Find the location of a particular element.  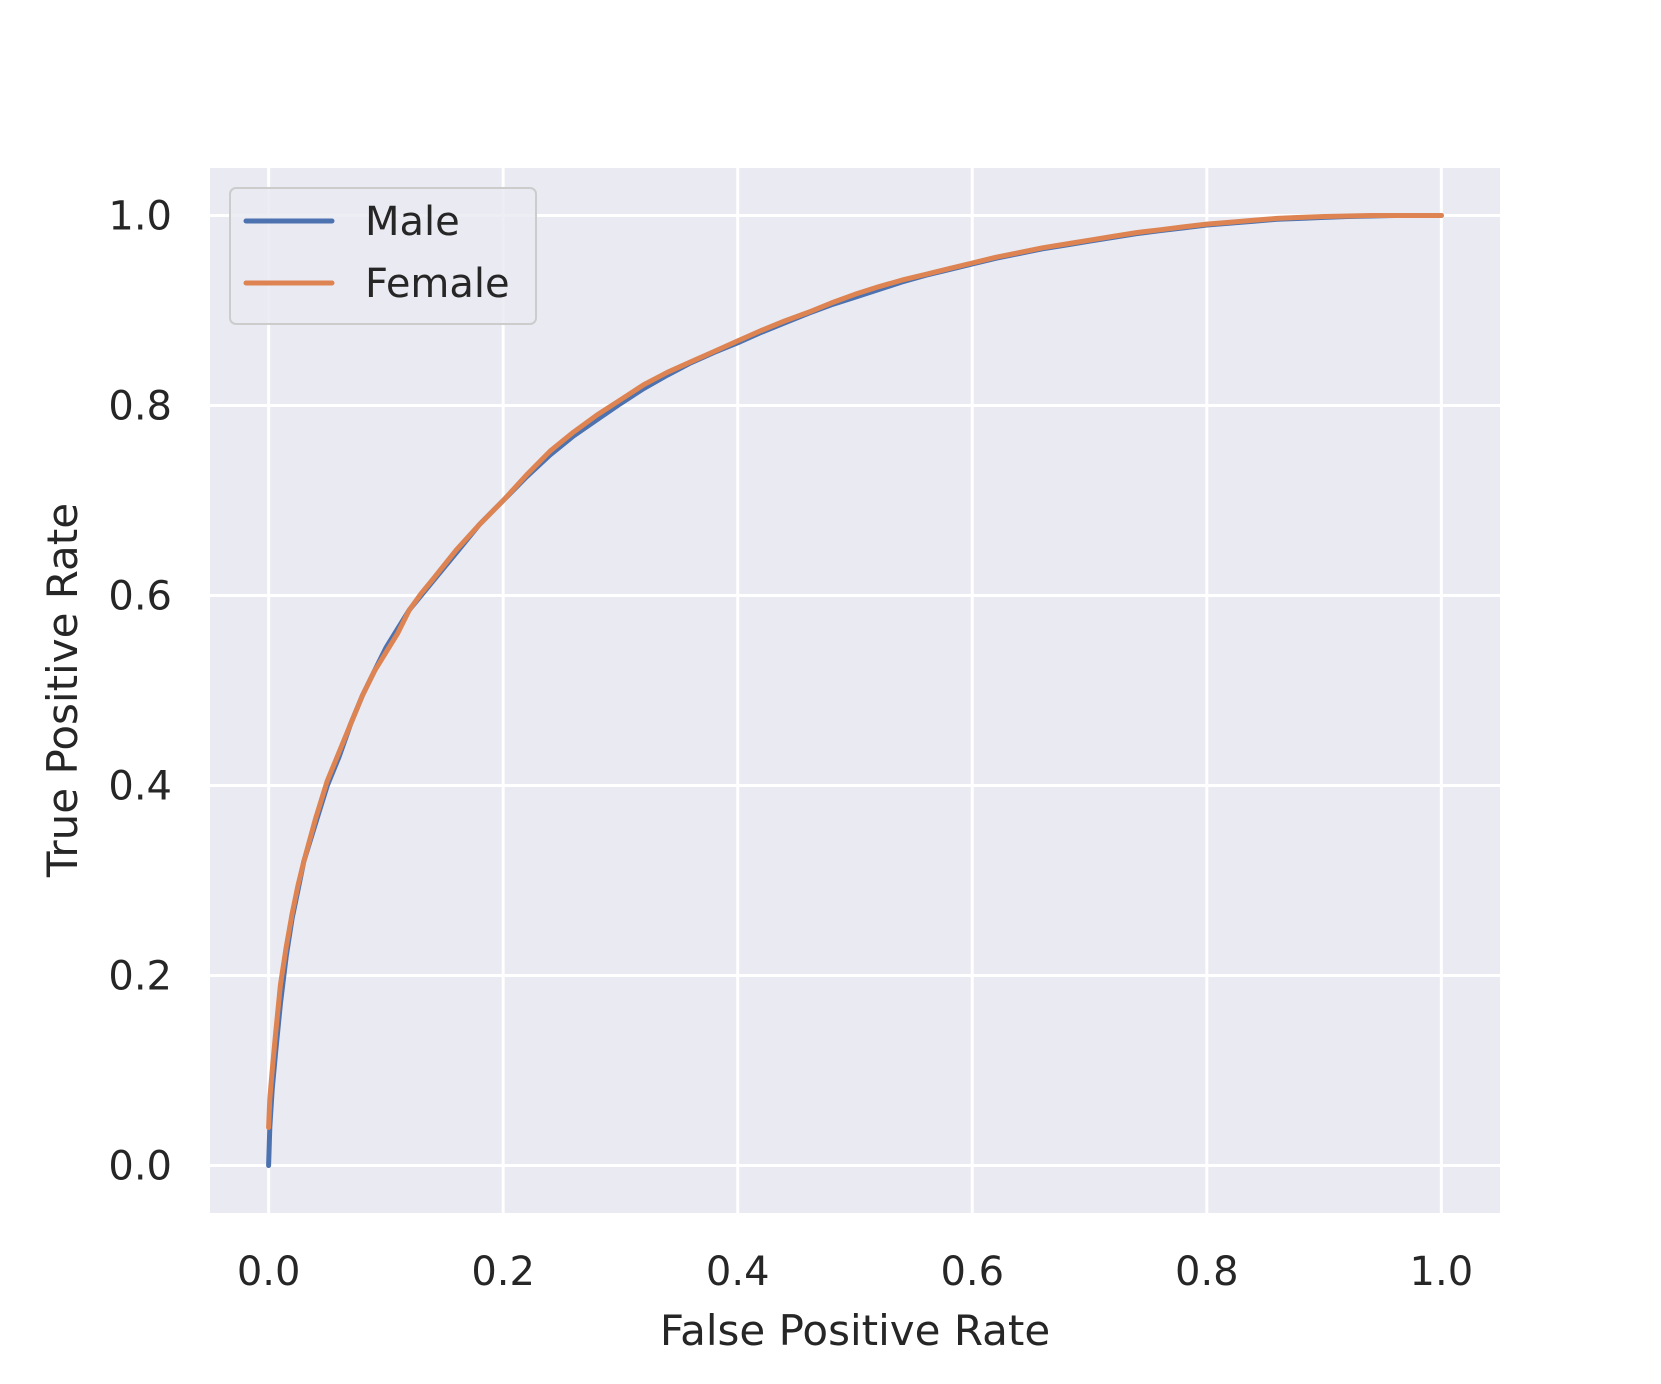

x-tick-label-4: 0.8 is located at coordinates (1207, 1272).